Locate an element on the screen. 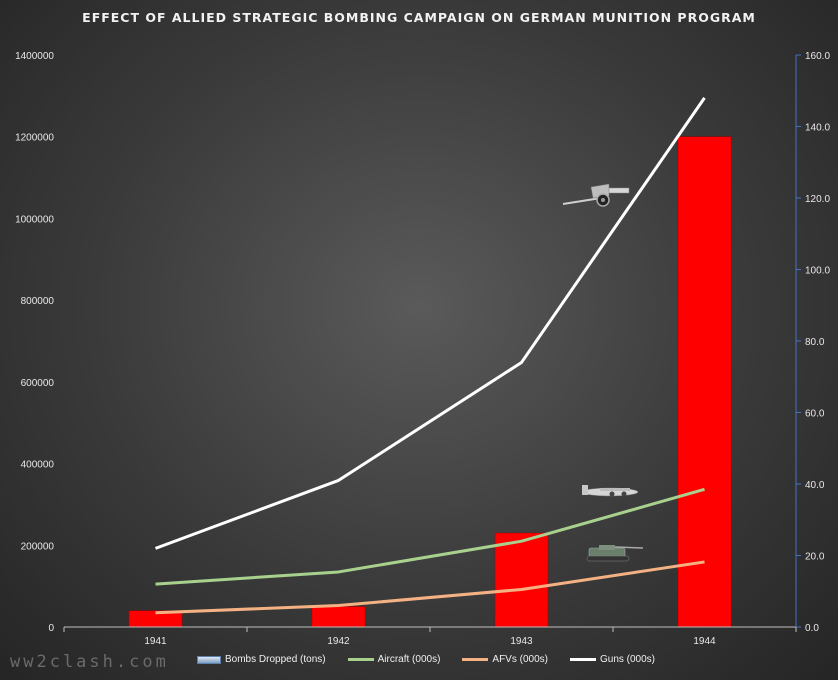 The image size is (838, 680). legend-item-bombs: Bombs Dropped (tons) is located at coordinates (261, 659).